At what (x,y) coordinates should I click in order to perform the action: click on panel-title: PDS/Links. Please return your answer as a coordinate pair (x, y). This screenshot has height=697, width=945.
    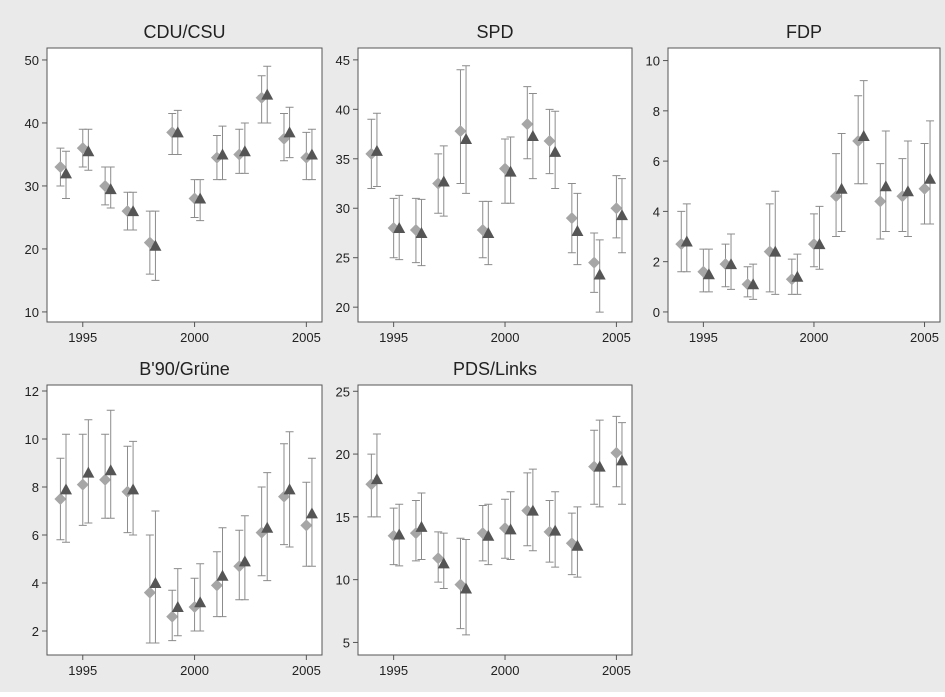
    Looking at the image, I should click on (495, 369).